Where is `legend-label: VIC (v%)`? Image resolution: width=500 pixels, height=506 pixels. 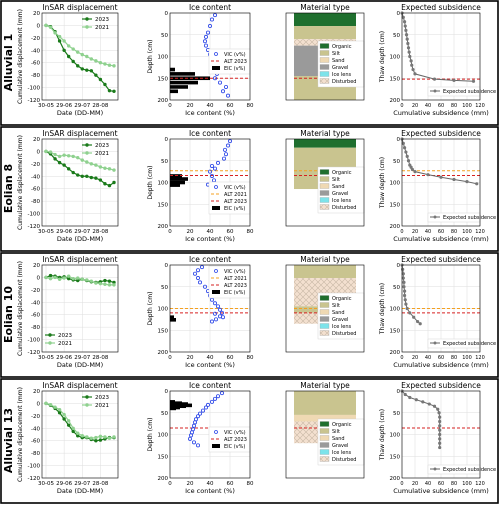 legend-label: VIC (v%) is located at coordinates (235, 433).